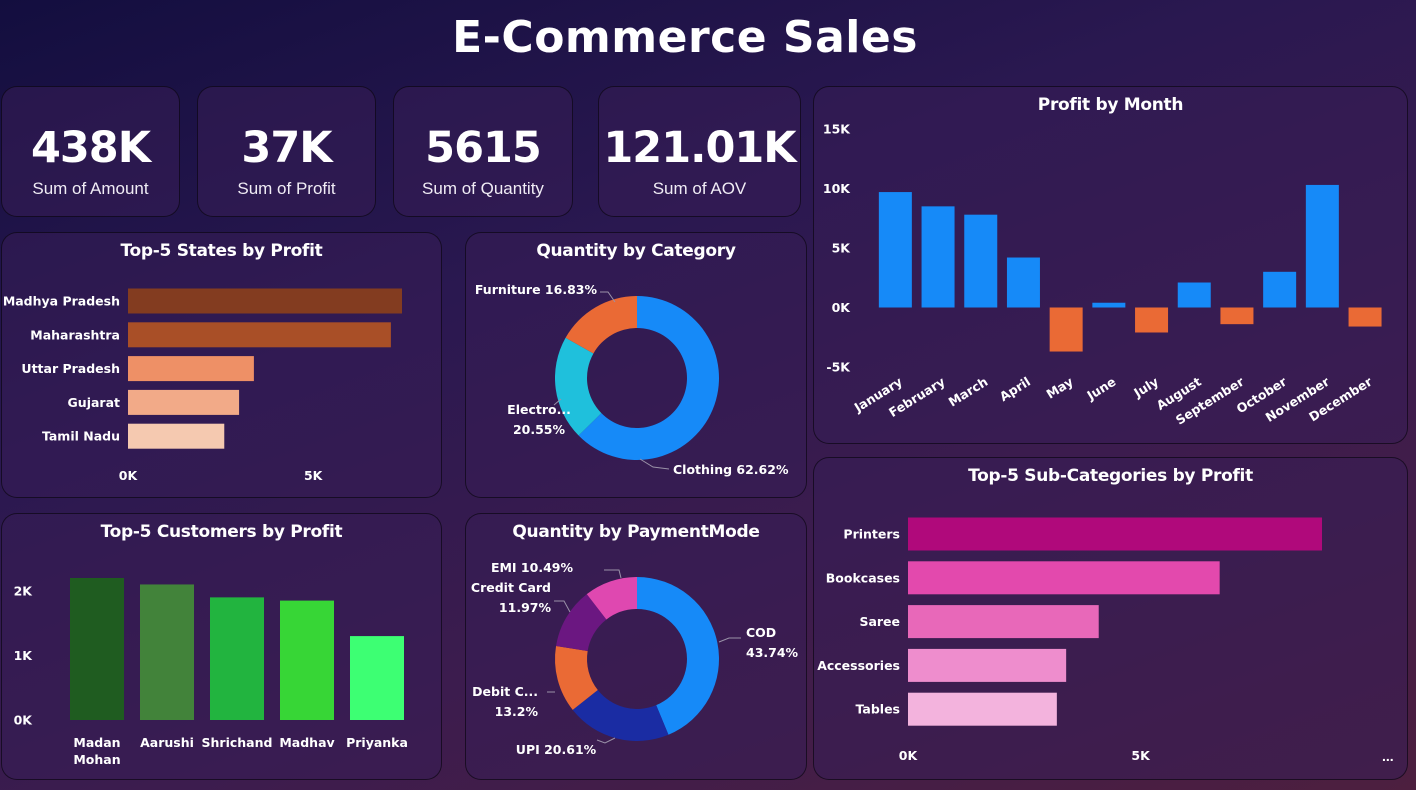 This screenshot has width=1416, height=790. I want to click on kpi-card-profit: 37K Sum of Profit, so click(286, 151).